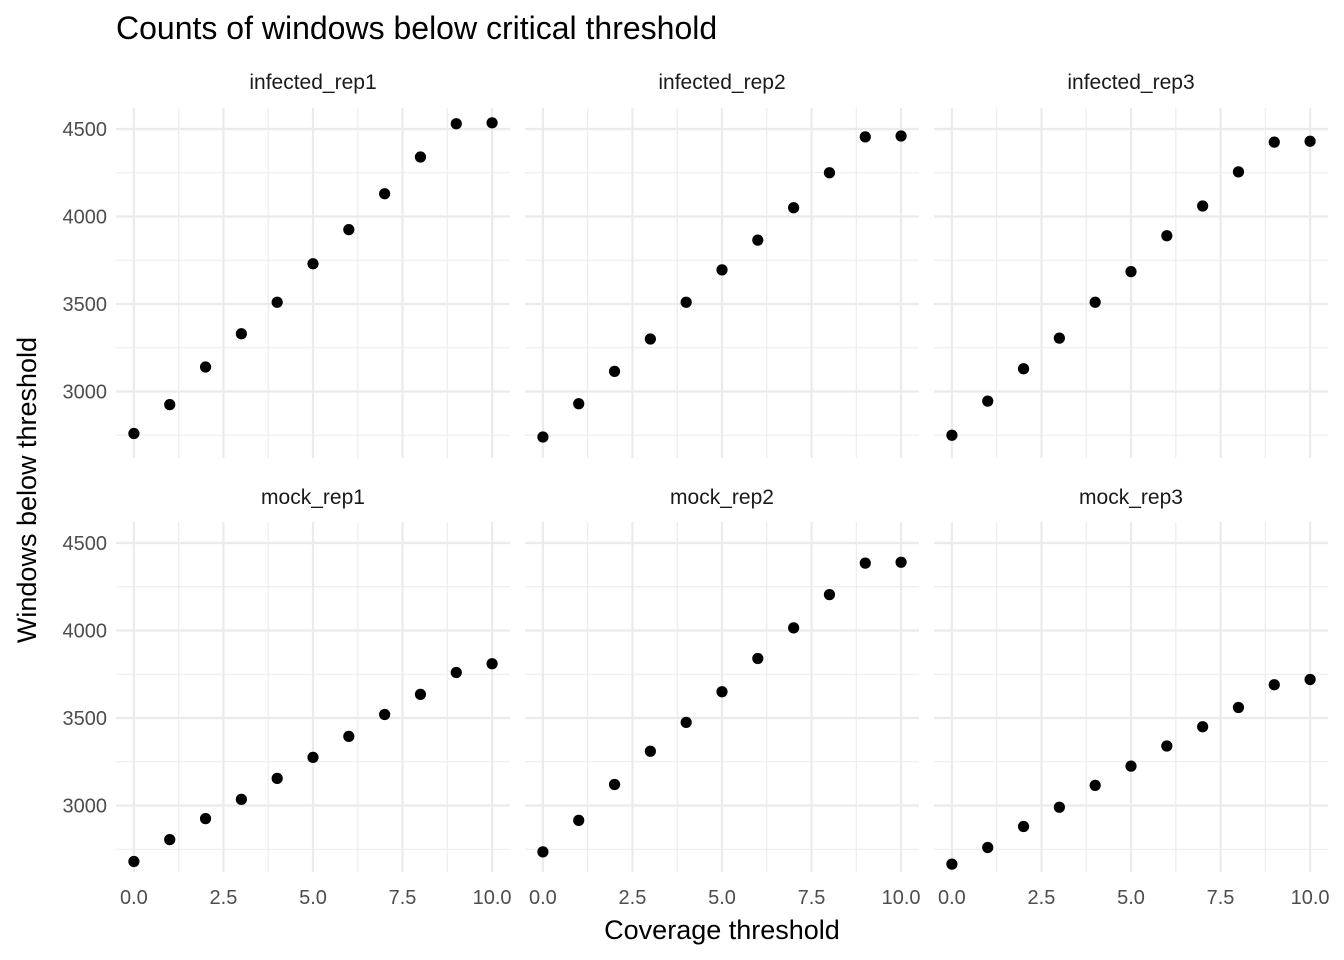 The width and height of the screenshot is (1344, 960). I want to click on x-axis-title: Coverage threshold, so click(722, 930).